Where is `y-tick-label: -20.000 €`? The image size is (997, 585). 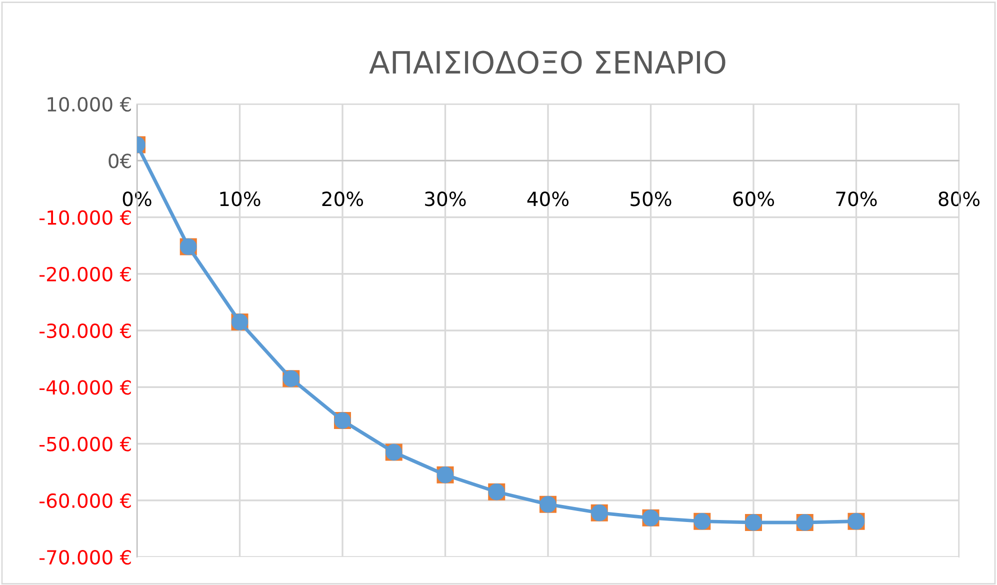
y-tick-label: -20.000 € is located at coordinates (85, 274).